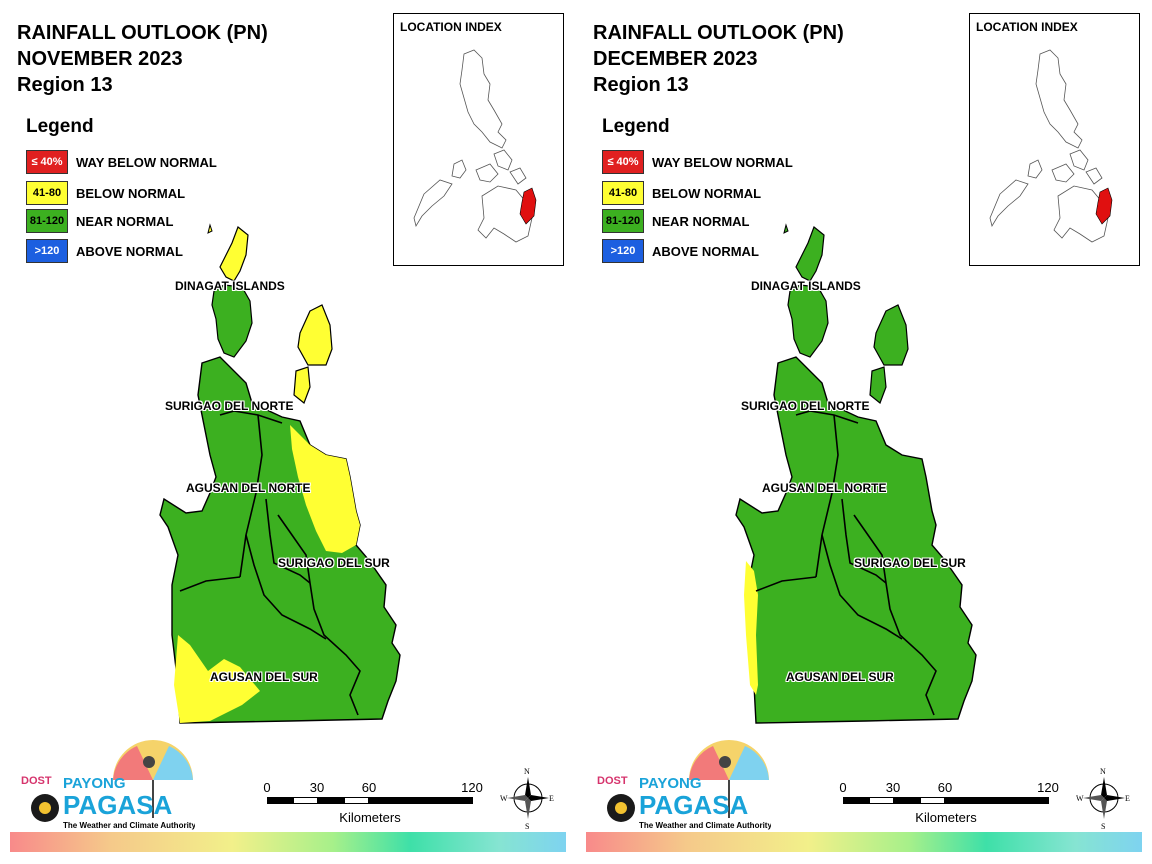  Describe the element at coordinates (675, 59) in the screenshot. I see `title-line-2: DECEMBER 2023` at that location.